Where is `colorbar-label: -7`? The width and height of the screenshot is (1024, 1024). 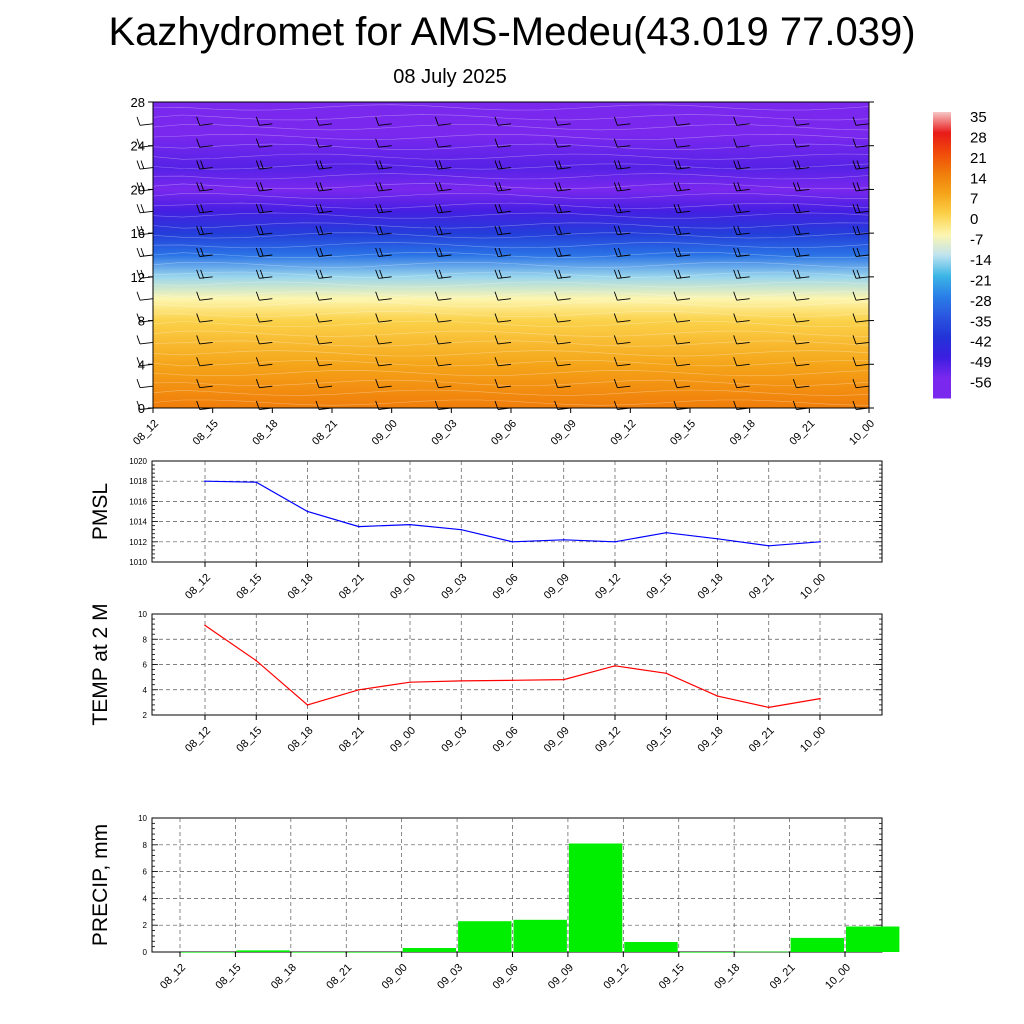 colorbar-label: -7 is located at coordinates (976, 240).